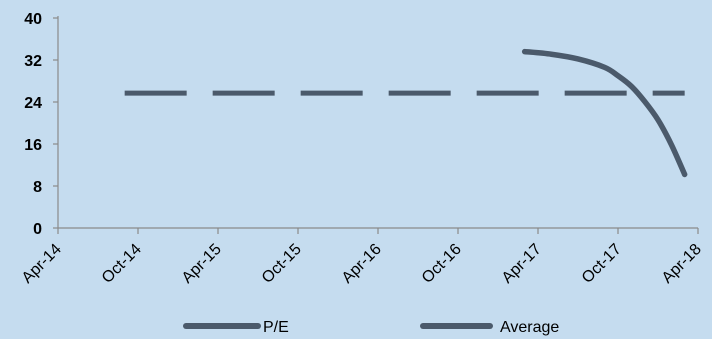  Describe the element at coordinates (122, 264) in the screenshot. I see `x-tick-label: Oct-14` at that location.